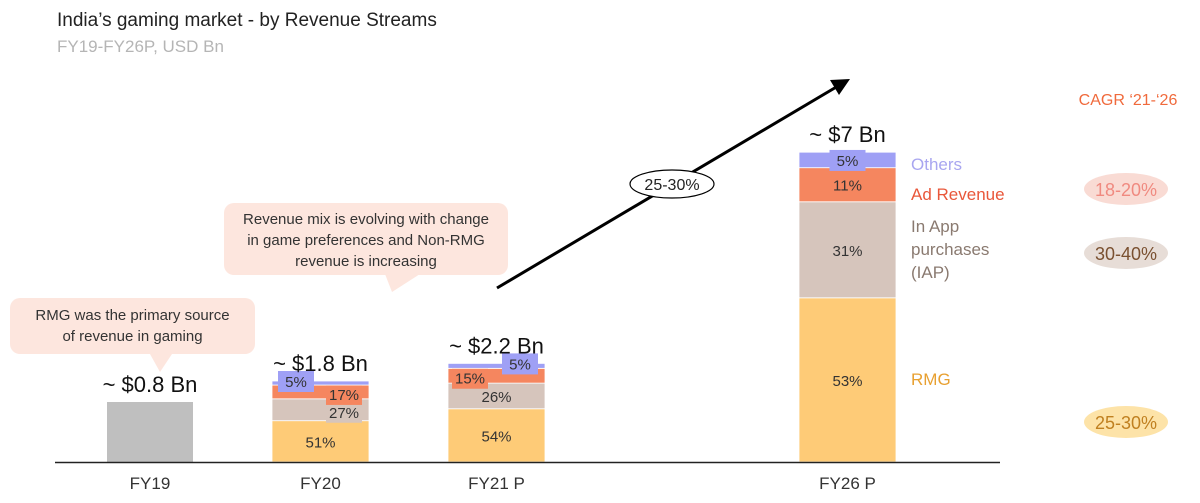 The image size is (1200, 503). What do you see at coordinates (140, 46) in the screenshot?
I see `chart-subtitle: FY19-FY26P, USD Bn` at bounding box center [140, 46].